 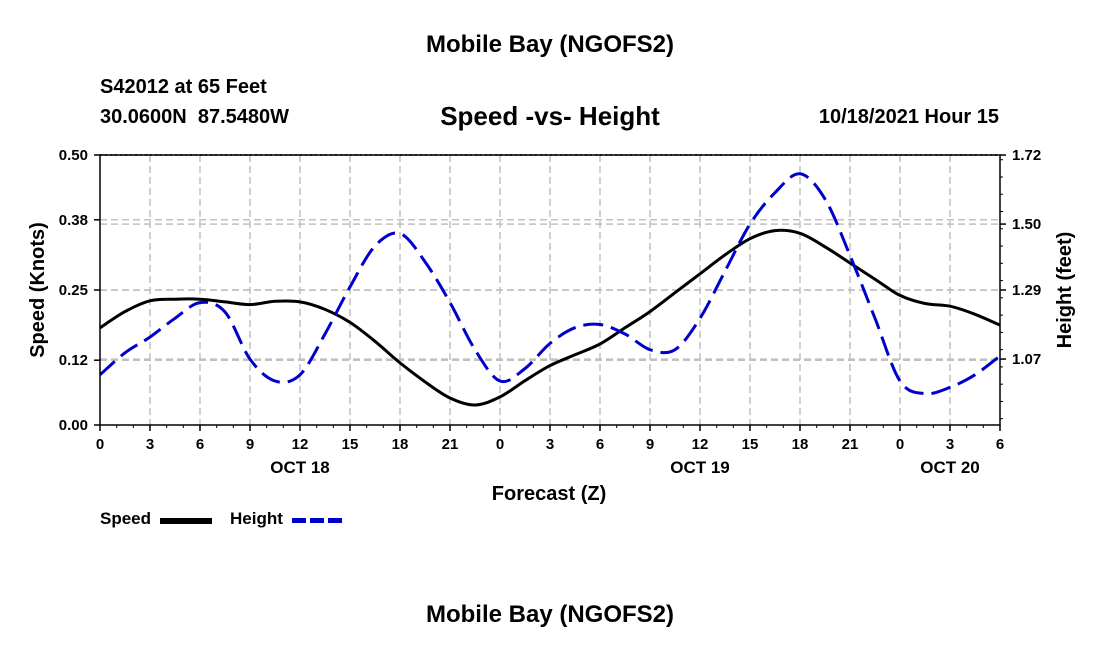 I want to click on y2-axis-label: Height (feet), so click(x=1065, y=290).